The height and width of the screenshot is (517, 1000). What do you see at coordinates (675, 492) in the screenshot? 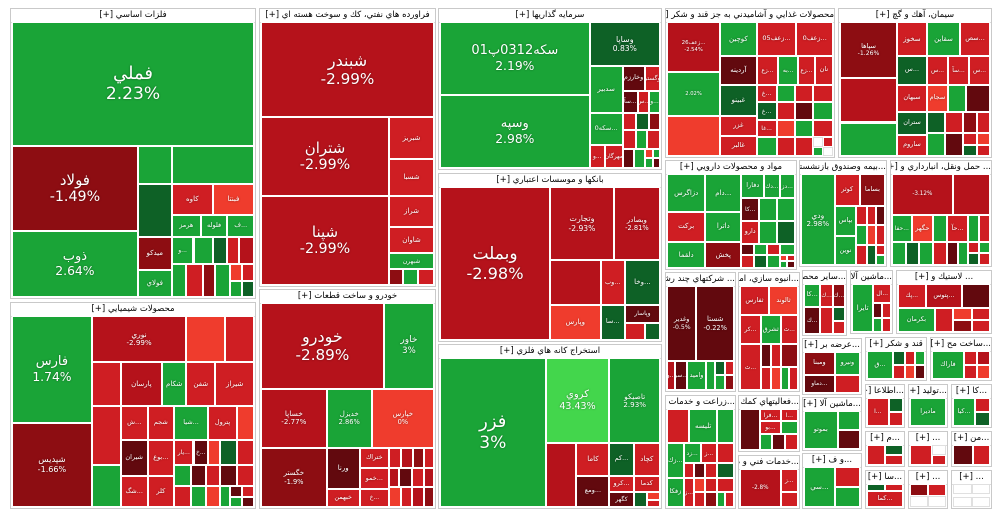
I see `stock-tile-زفكا: زفكا` at bounding box center [675, 492].